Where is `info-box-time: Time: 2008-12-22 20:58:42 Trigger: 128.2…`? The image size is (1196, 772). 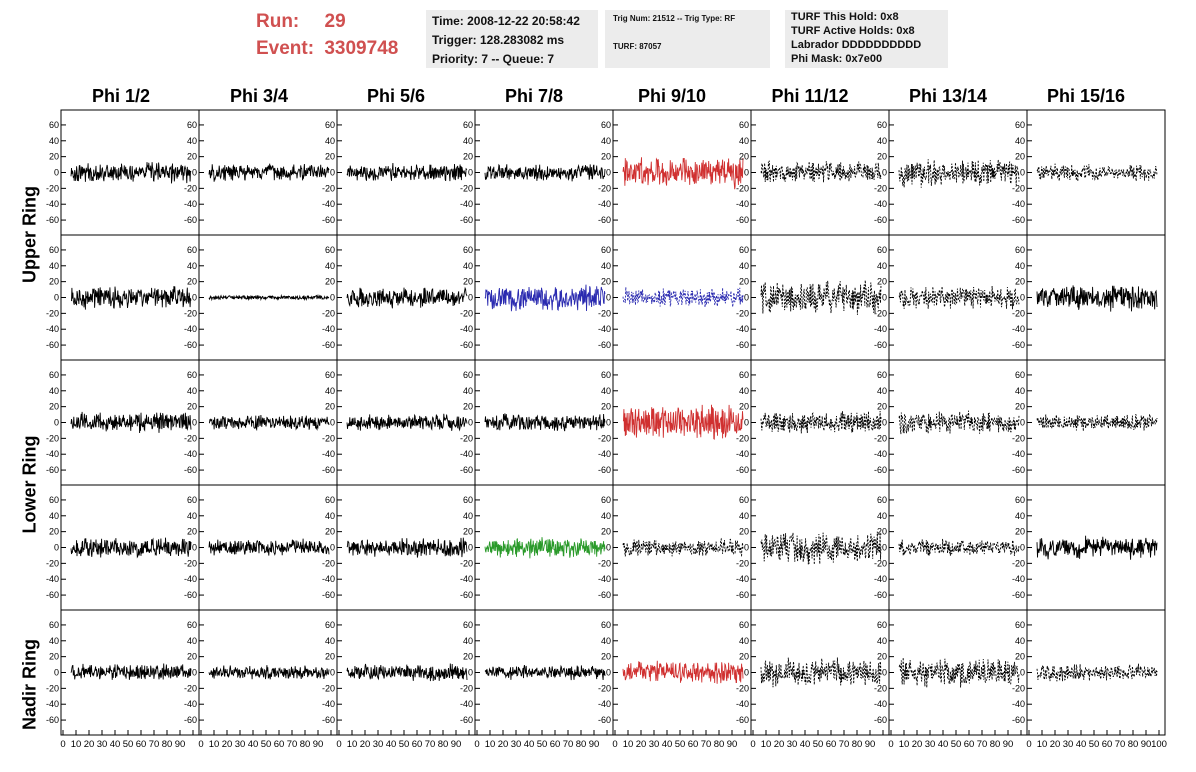
info-box-time: Time: 2008-12-22 20:58:42 Trigger: 128.2… is located at coordinates (512, 39).